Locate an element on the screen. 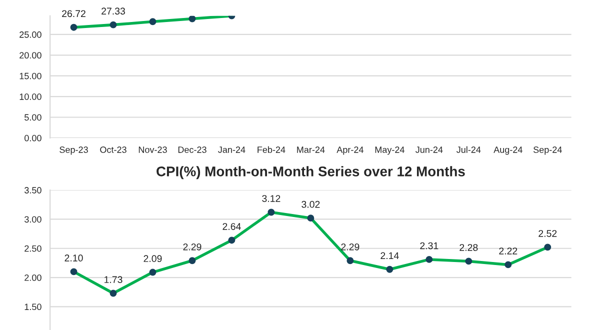  data-label: 2.14 is located at coordinates (389, 256).